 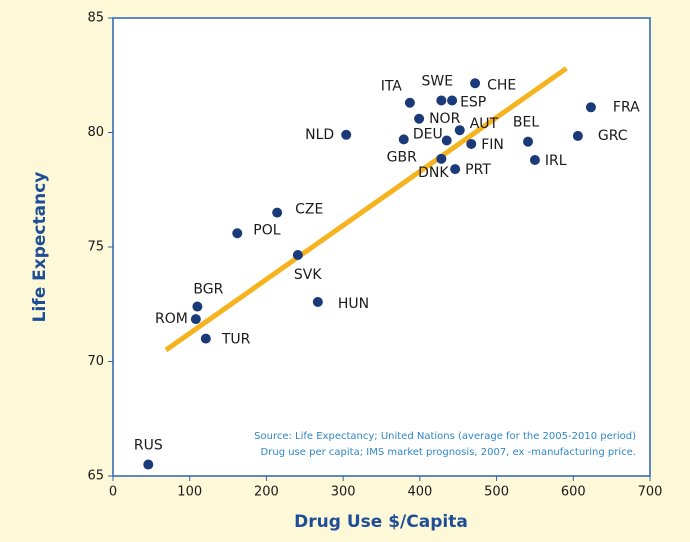 I want to click on point-label: DNK, so click(x=433, y=173).